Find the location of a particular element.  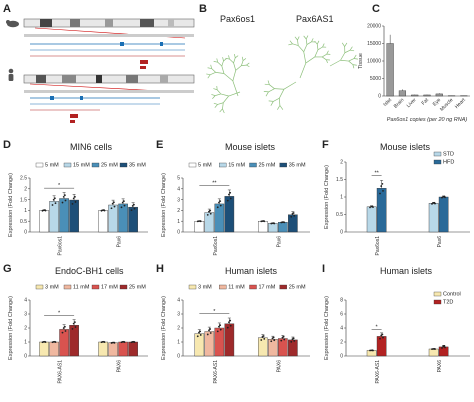

i-legend-swatch is located at coordinates (437, 294).